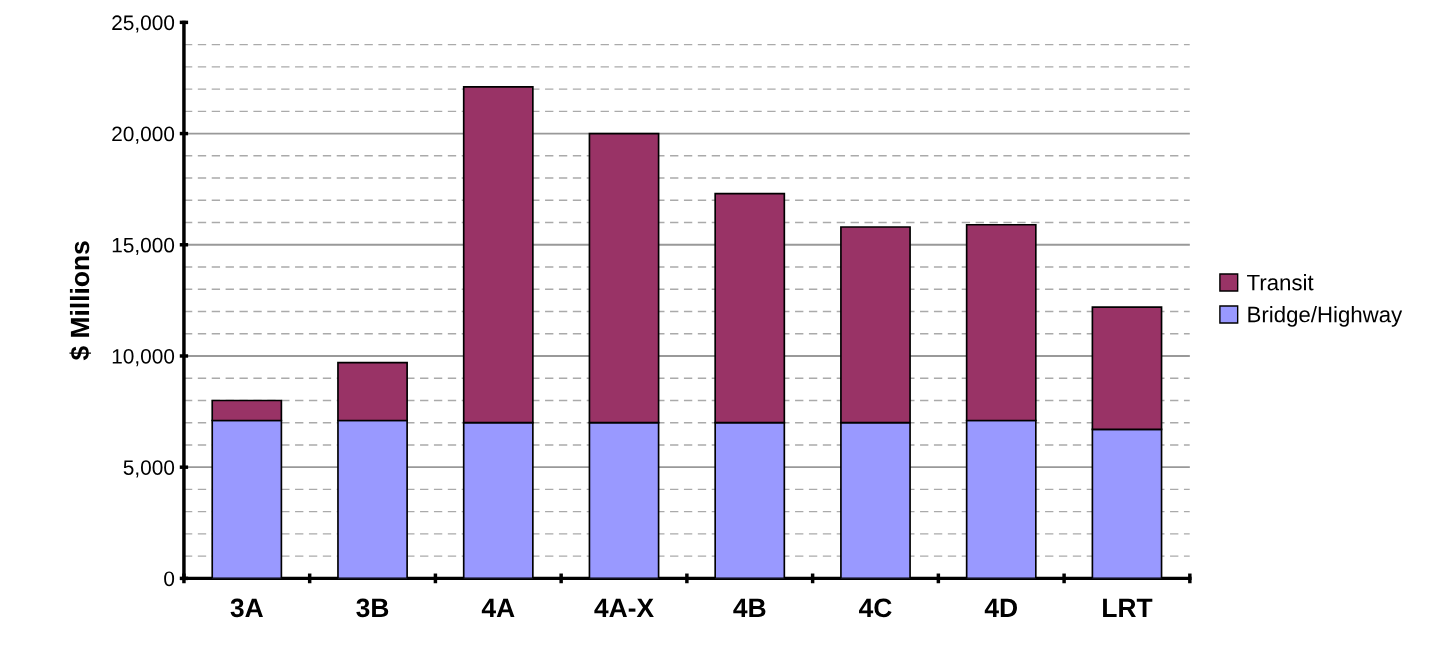 This screenshot has width=1437, height=658. What do you see at coordinates (1325, 316) in the screenshot?
I see `legend-label: Bridge/Highway` at bounding box center [1325, 316].